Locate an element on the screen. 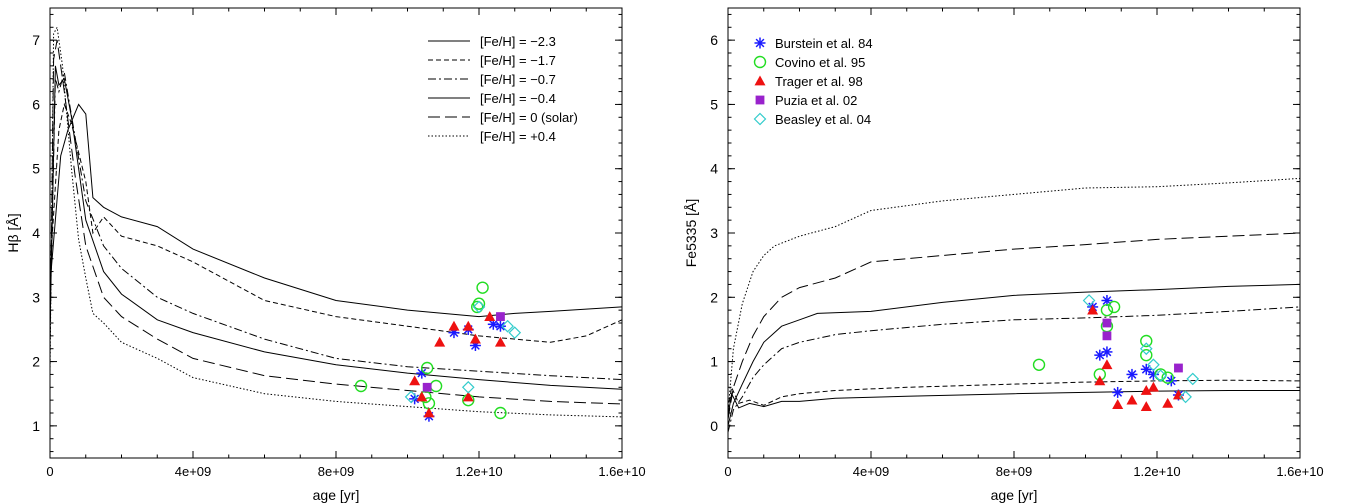  legend-label: Covino et al. 95 is located at coordinates (820, 62).